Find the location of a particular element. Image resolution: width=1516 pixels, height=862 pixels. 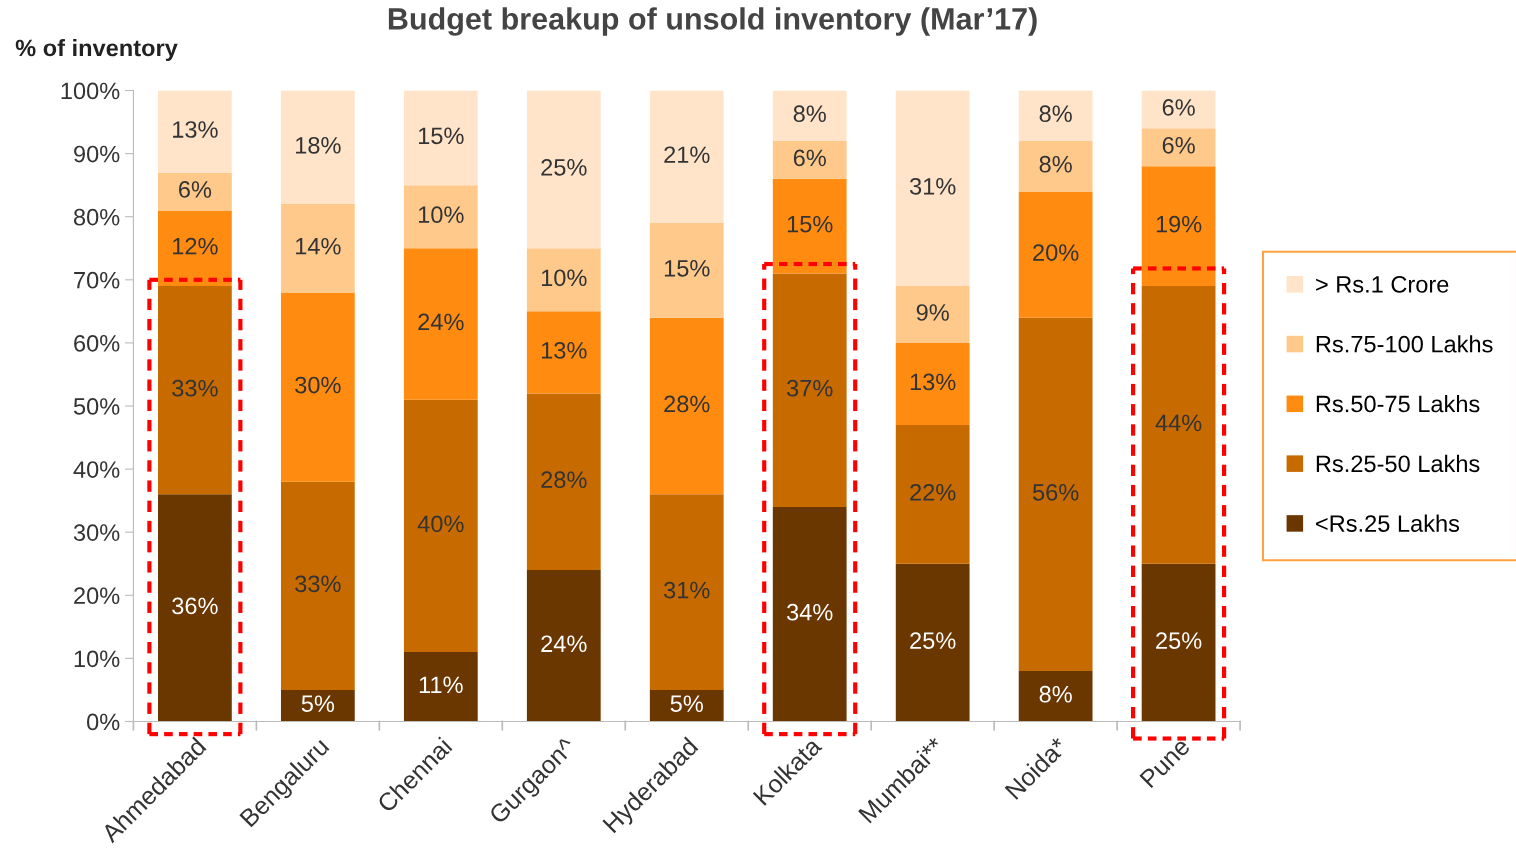

y-tick-label: 100% is located at coordinates (90, 91).